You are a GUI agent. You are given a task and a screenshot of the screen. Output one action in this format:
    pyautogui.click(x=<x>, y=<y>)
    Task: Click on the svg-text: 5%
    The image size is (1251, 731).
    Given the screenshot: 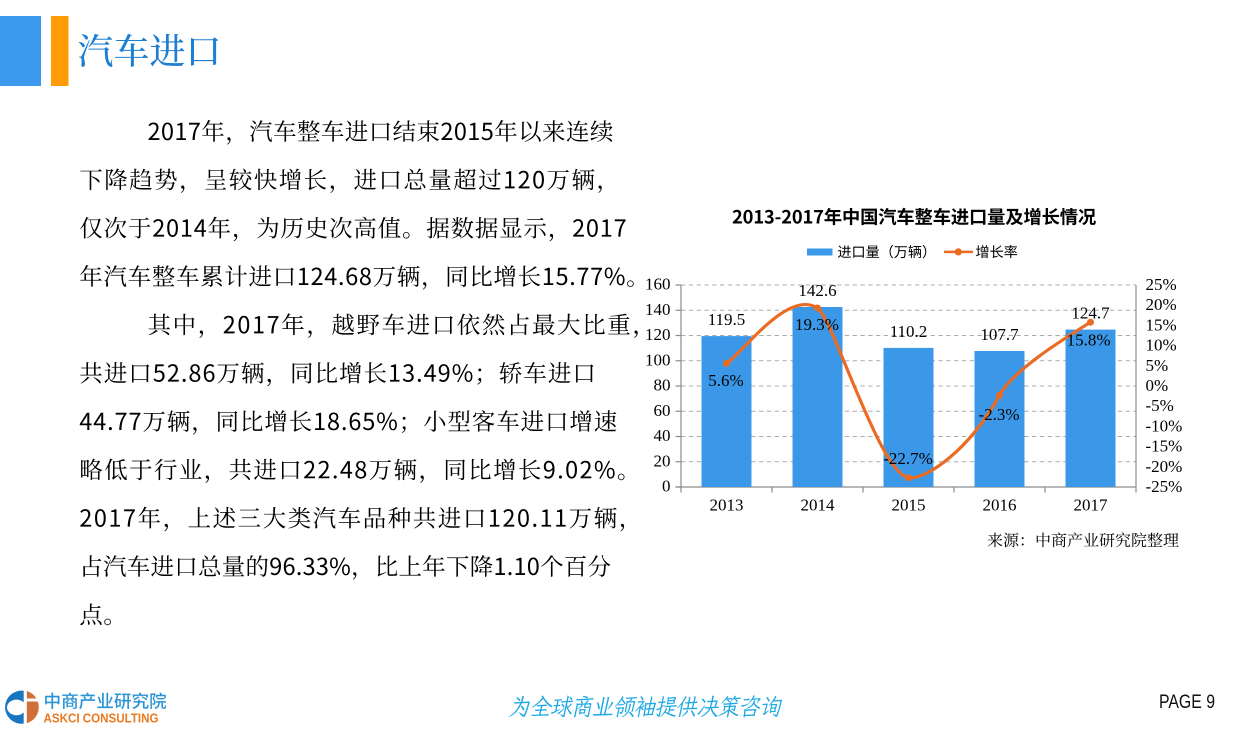 What is the action you would take?
    pyautogui.click(x=1157, y=365)
    